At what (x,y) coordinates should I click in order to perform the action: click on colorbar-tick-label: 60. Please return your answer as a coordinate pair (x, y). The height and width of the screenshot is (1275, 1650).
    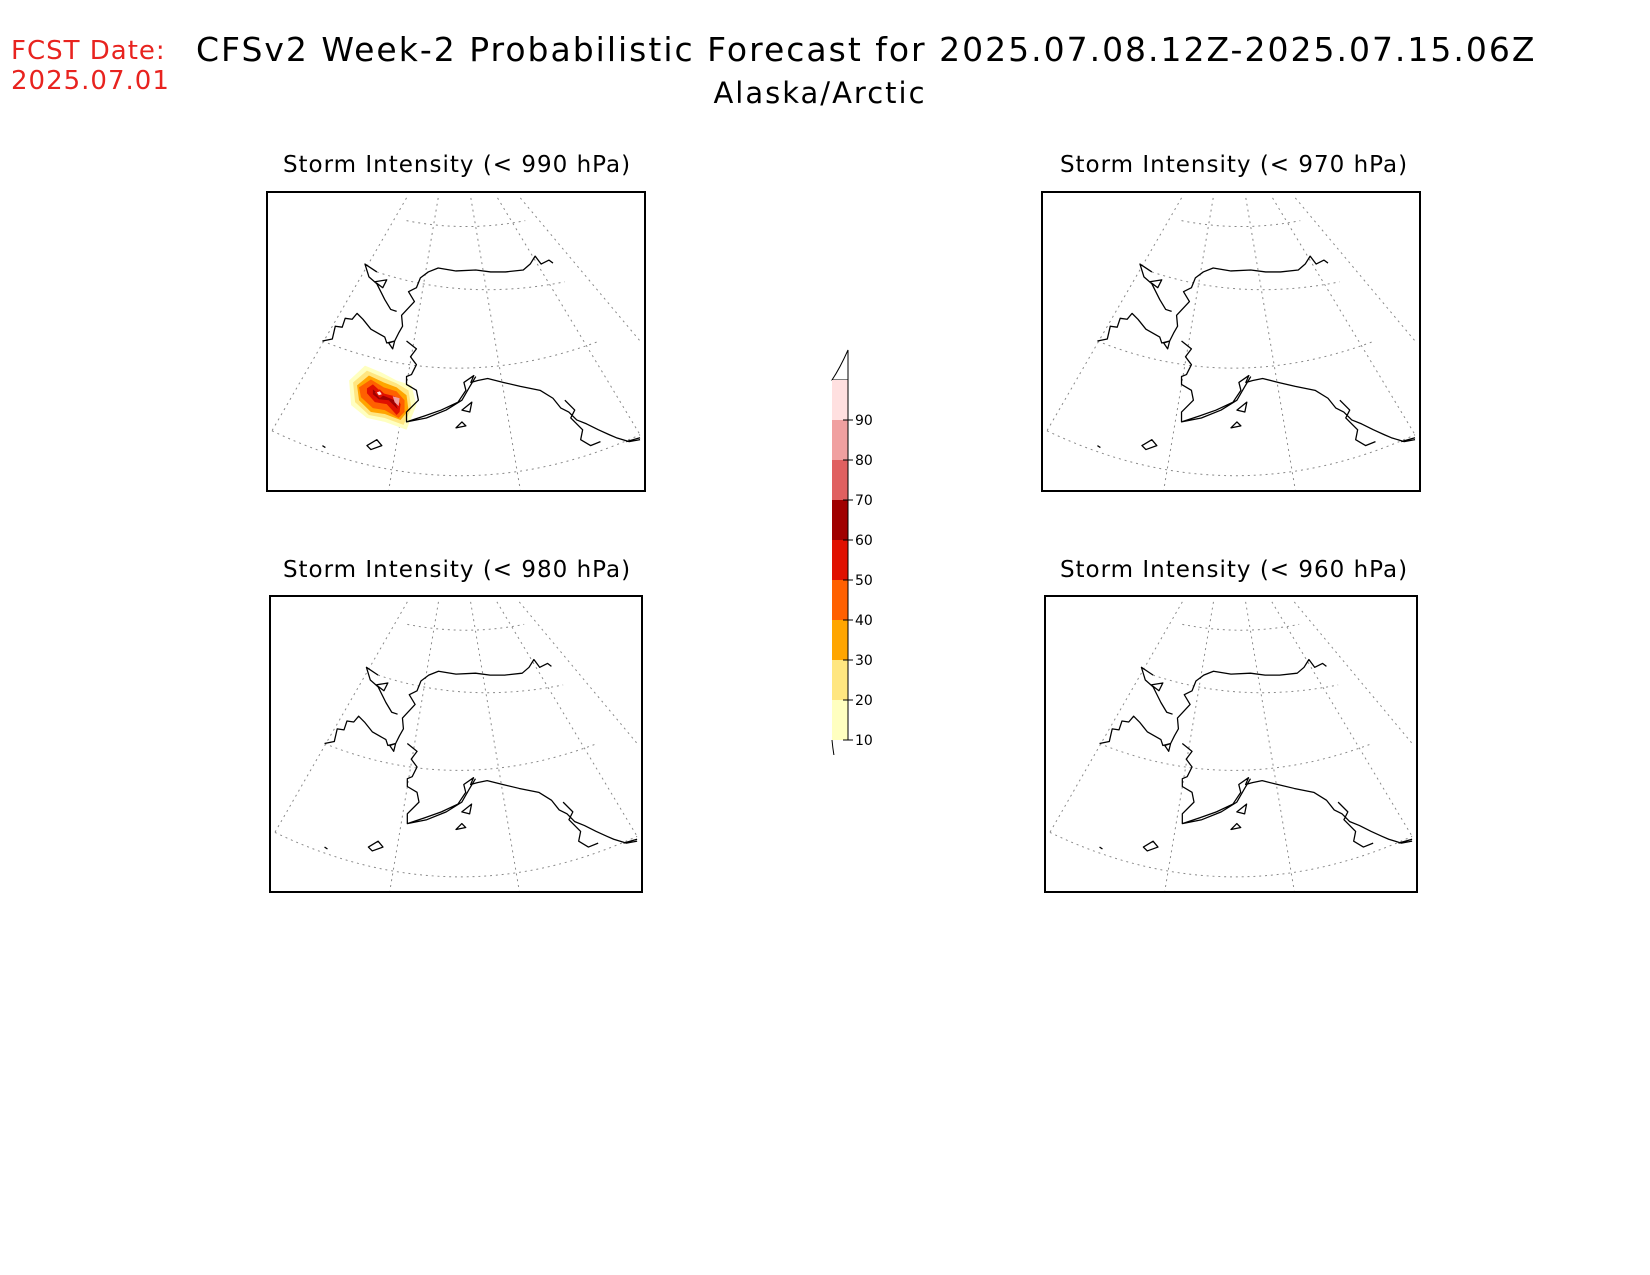
    Looking at the image, I should click on (864, 541).